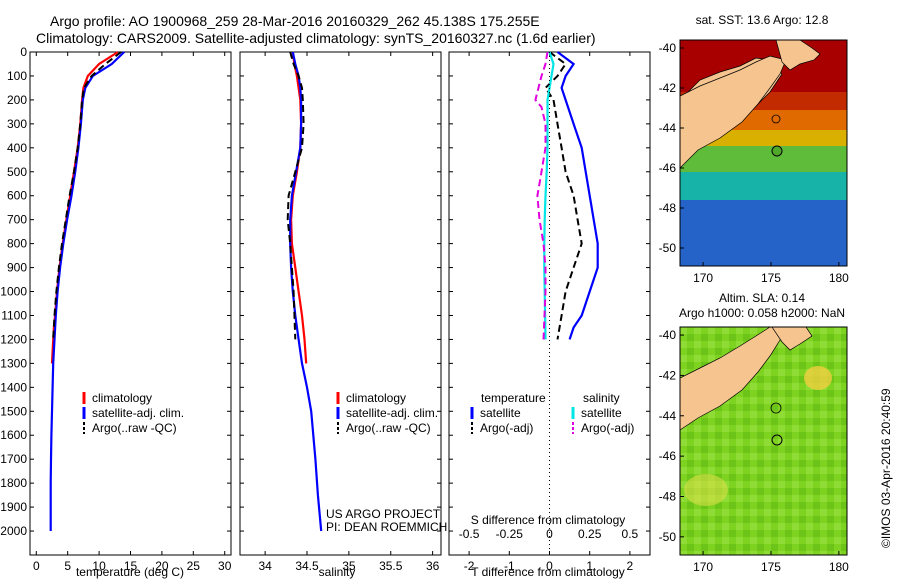  I want to click on difference-xtick-label: -2, so click(469, 566).